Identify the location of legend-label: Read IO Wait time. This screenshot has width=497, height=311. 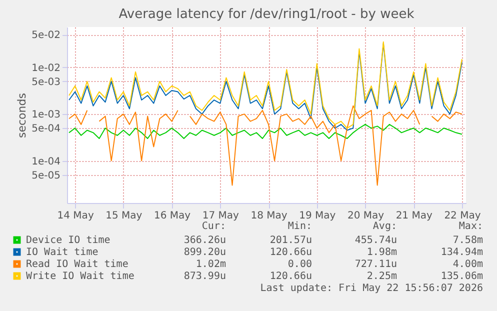
(77, 264).